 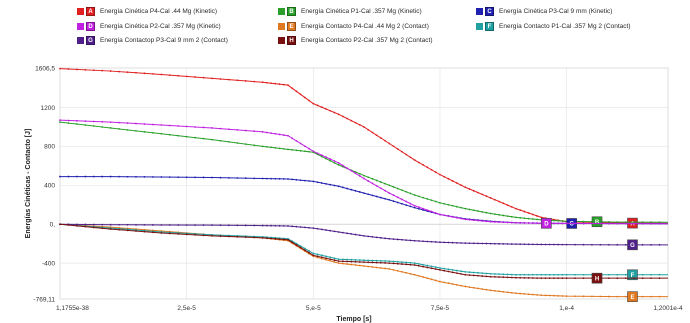 I want to click on x-tick-label: 1,e-4, so click(x=566, y=308).